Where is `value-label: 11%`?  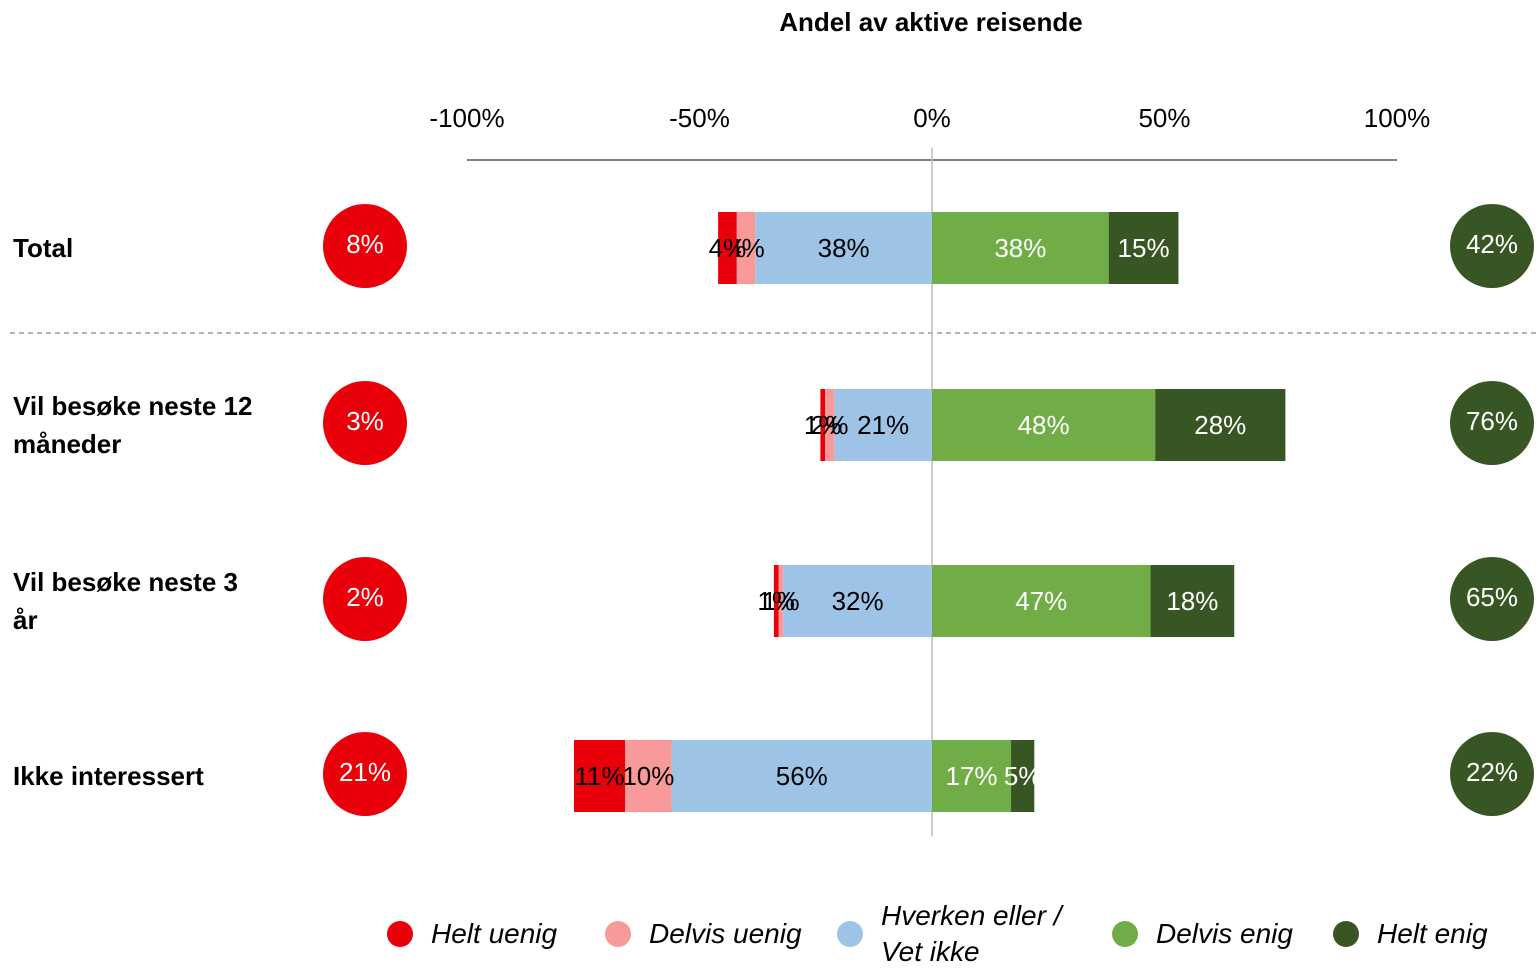 value-label: 11% is located at coordinates (599, 776).